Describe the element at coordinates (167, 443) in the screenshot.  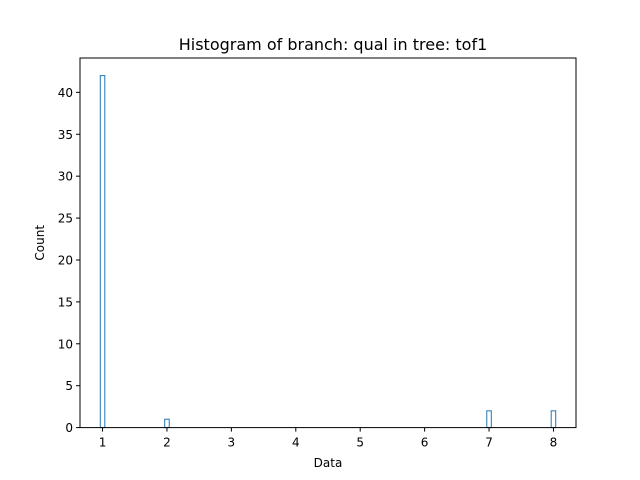
I see `x-tick-label: 2` at that location.